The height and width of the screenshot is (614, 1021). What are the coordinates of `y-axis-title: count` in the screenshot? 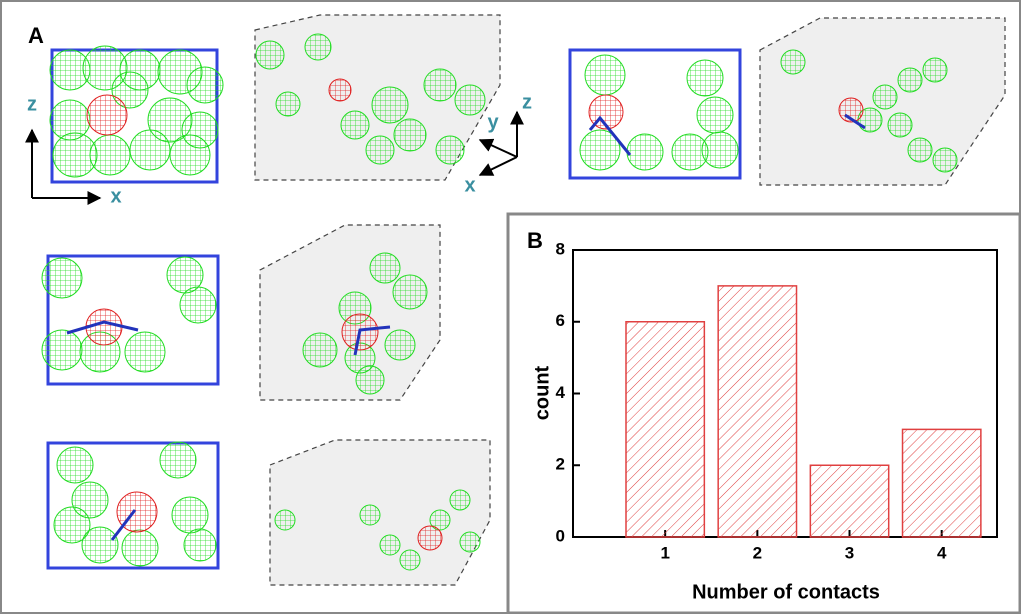 It's located at (542, 392).